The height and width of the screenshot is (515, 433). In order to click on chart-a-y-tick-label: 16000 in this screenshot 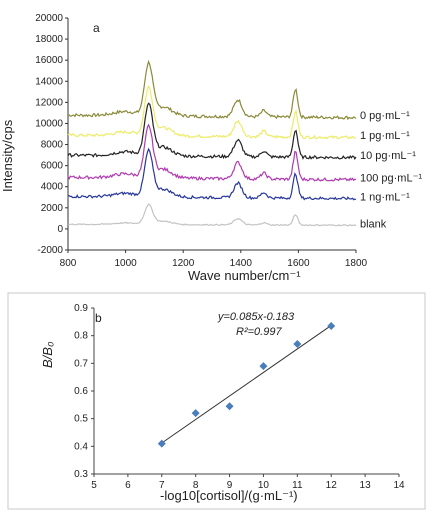, I will do `click(49, 60)`.